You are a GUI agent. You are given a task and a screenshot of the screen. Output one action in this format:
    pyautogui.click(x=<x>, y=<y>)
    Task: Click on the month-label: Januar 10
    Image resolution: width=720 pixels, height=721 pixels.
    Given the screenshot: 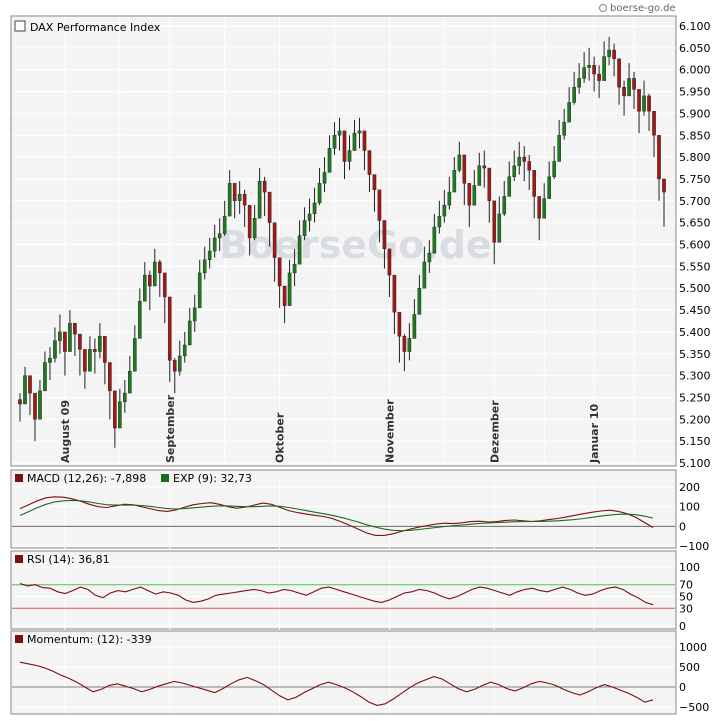 What is the action you would take?
    pyautogui.click(x=594, y=433)
    